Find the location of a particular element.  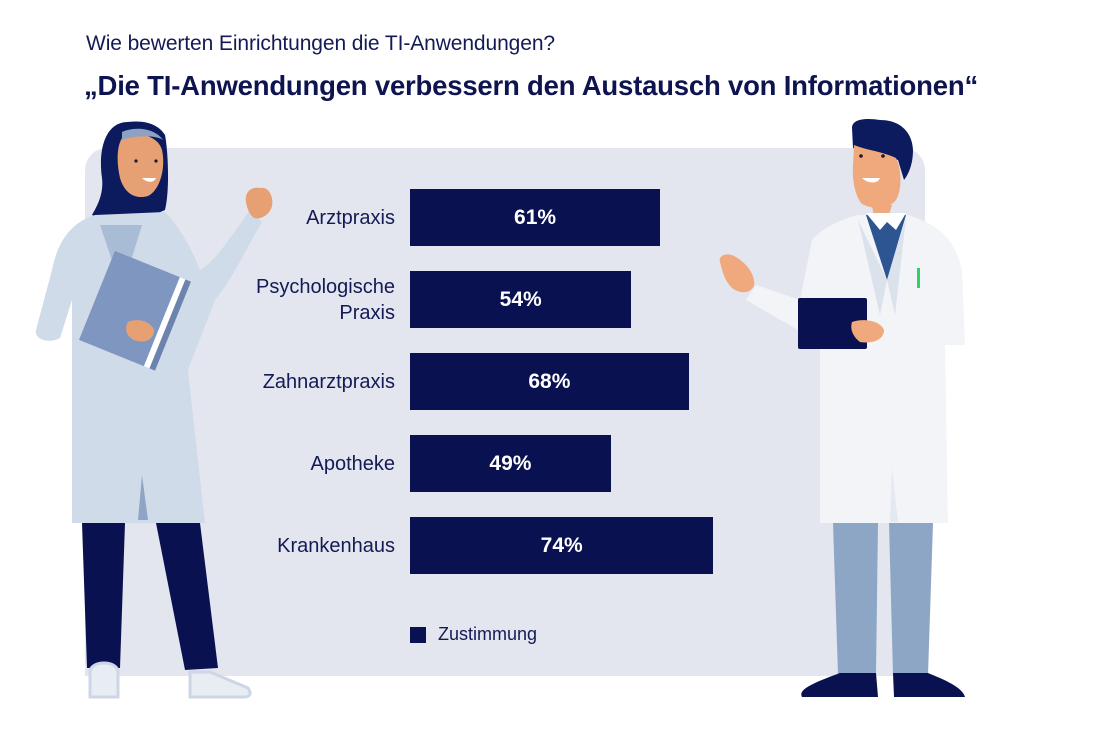

bar-value-label: 49% is located at coordinates (510, 463).